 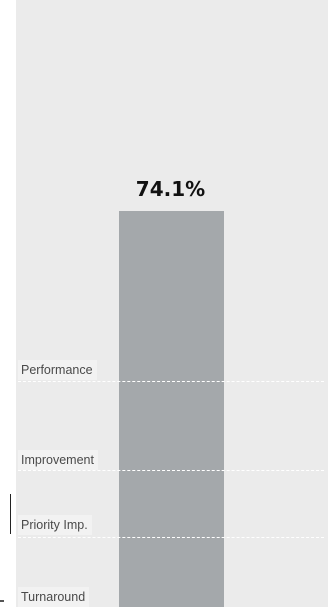 What do you see at coordinates (5, 514) in the screenshot?
I see `edge-bracket` at bounding box center [5, 514].